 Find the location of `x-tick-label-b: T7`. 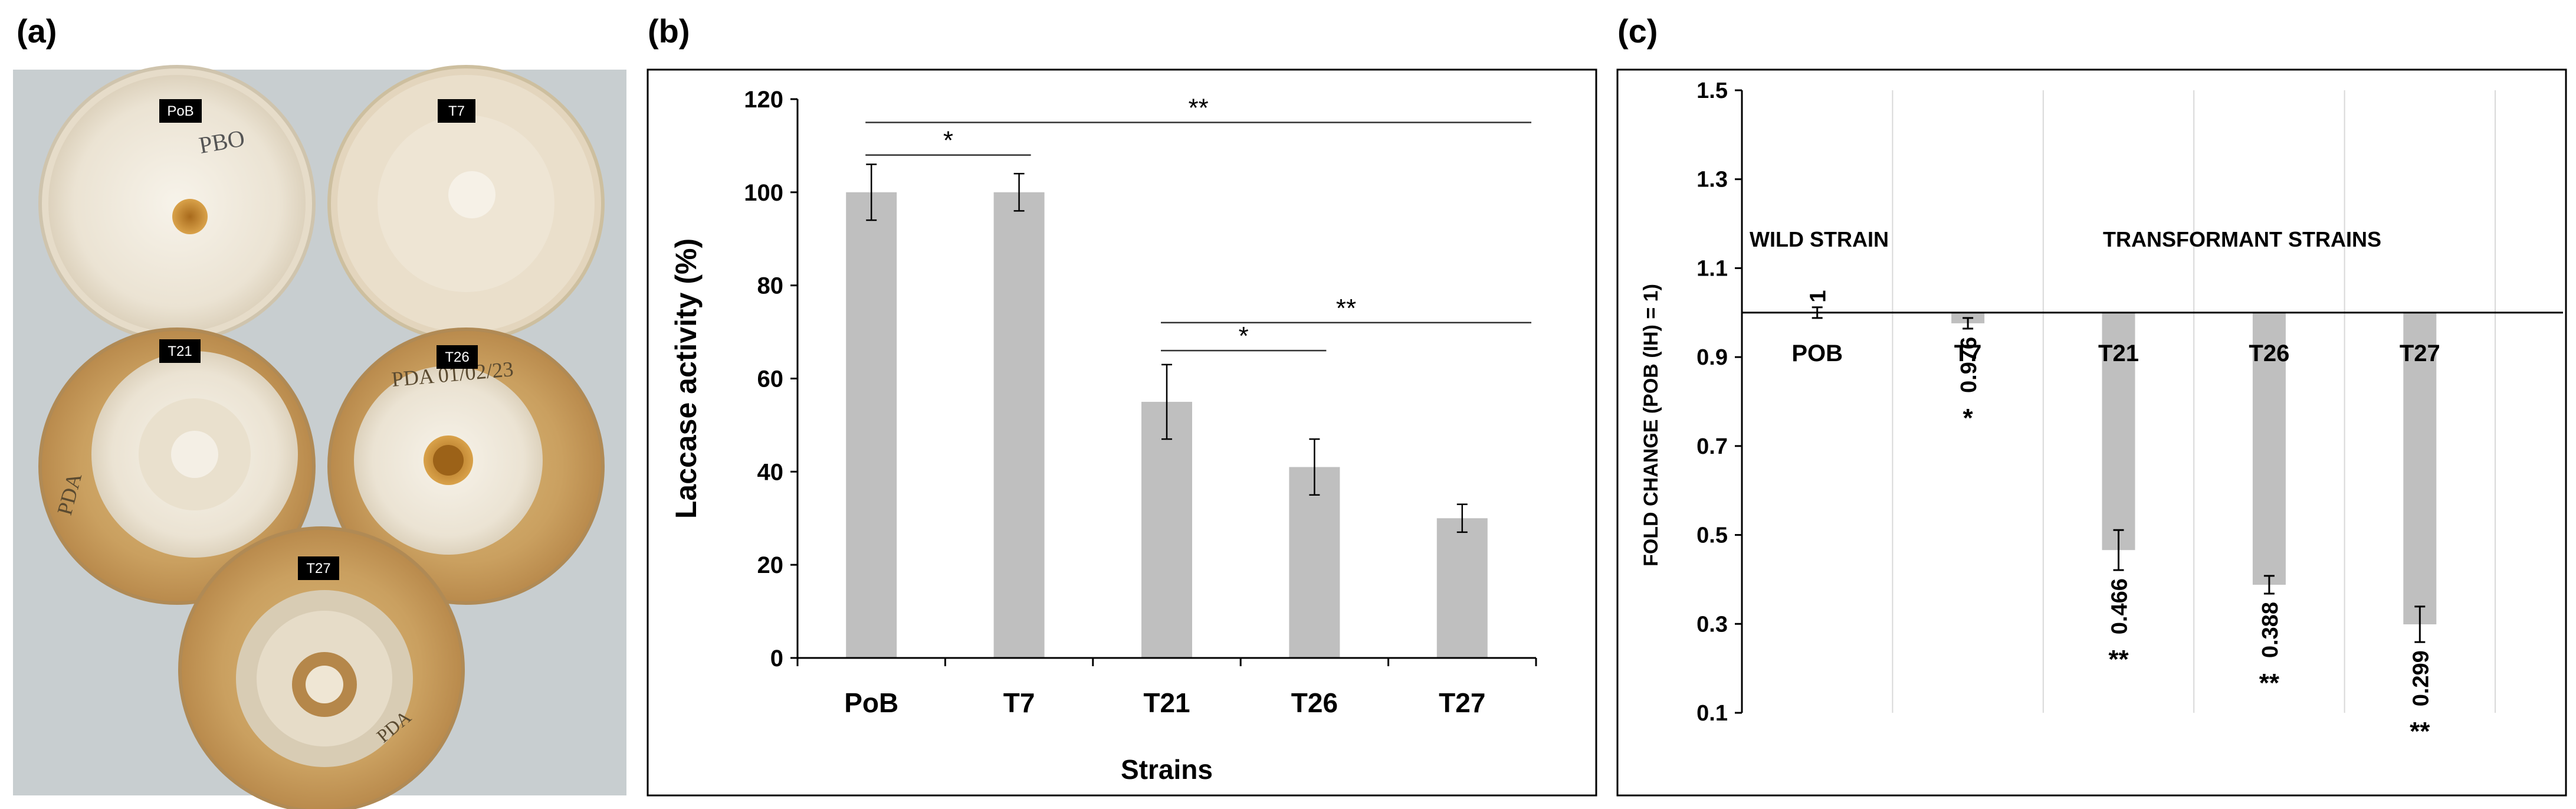

x-tick-label-b: T7 is located at coordinates (1019, 702).